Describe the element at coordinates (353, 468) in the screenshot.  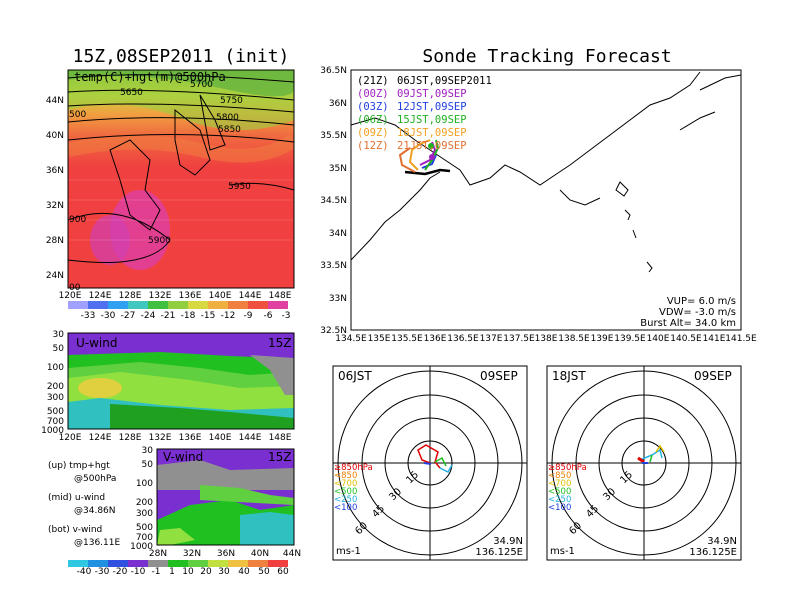
I see `level-label: ≥850hPa` at that location.